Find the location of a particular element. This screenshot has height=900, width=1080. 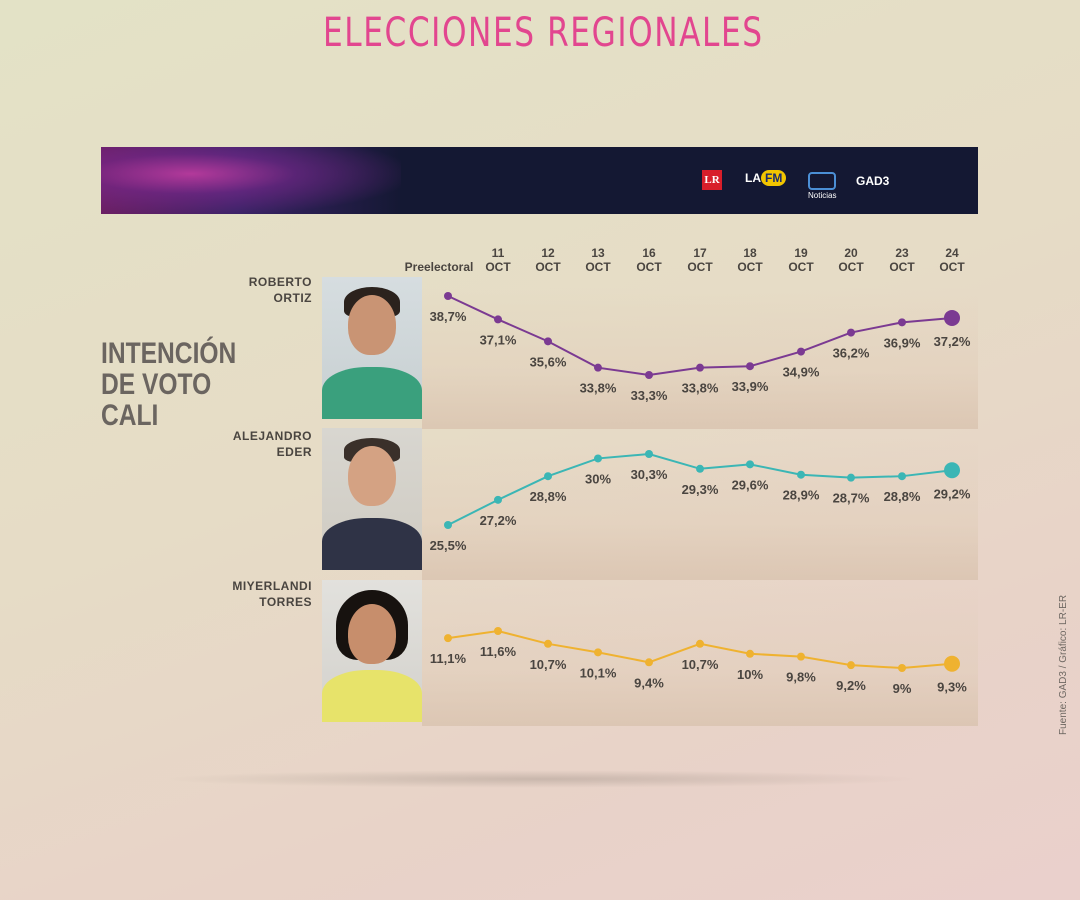

source-note: Fuente: GAD3 / Gráfico: LR-ER is located at coordinates (1063, 664).